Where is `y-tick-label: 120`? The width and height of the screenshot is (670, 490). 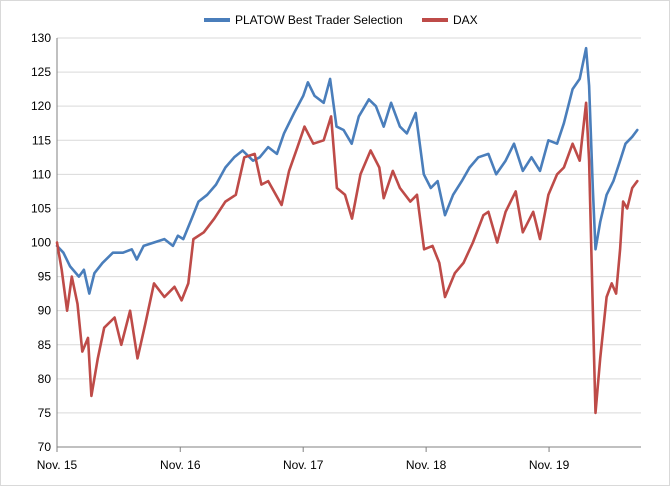 y-tick-label: 120 is located at coordinates (41, 106).